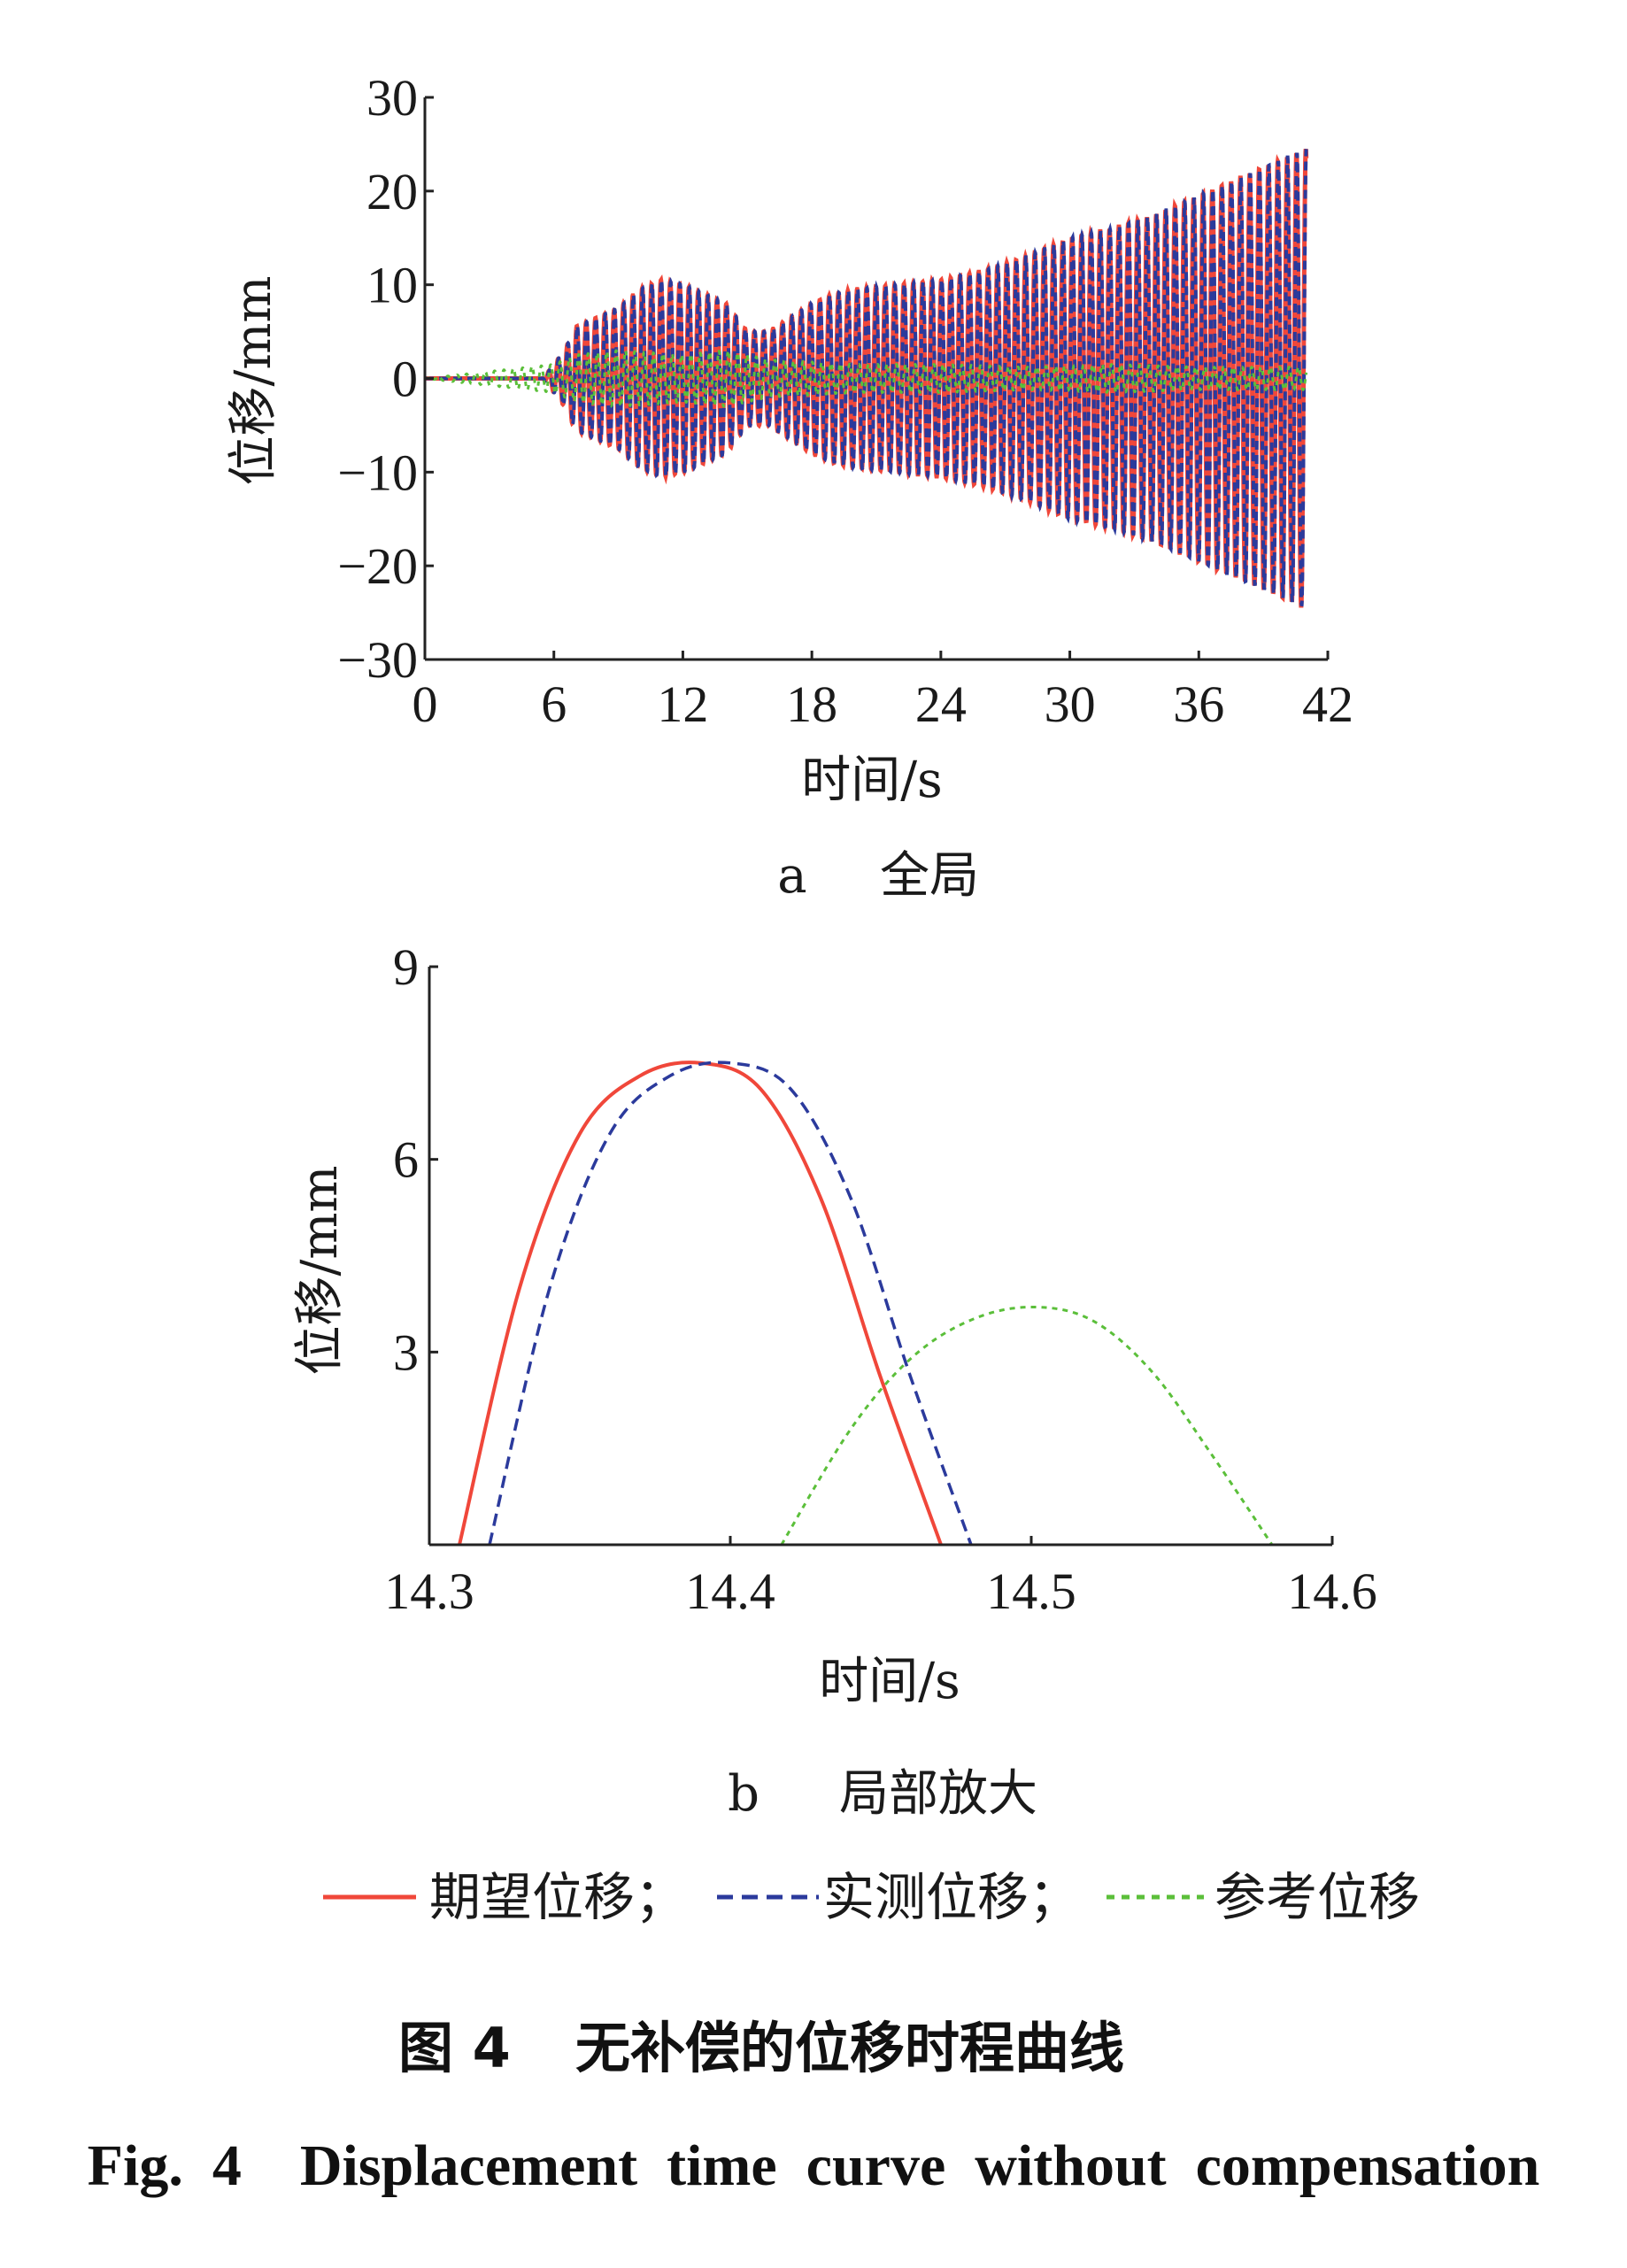  I want to click on chart-a-y-tick-label: 10, so click(392, 285).